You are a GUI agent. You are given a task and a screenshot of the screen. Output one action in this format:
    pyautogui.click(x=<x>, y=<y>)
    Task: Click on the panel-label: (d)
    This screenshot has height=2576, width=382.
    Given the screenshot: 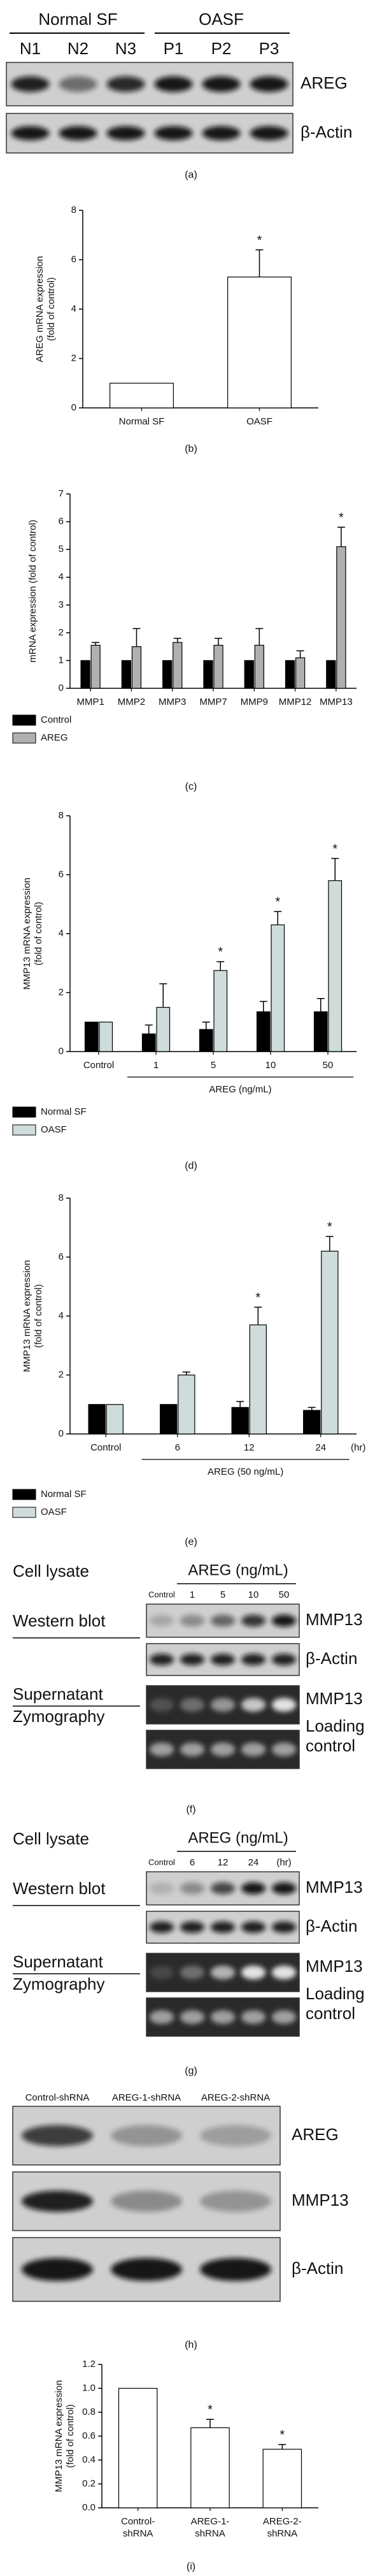 What is the action you would take?
    pyautogui.click(x=191, y=1166)
    